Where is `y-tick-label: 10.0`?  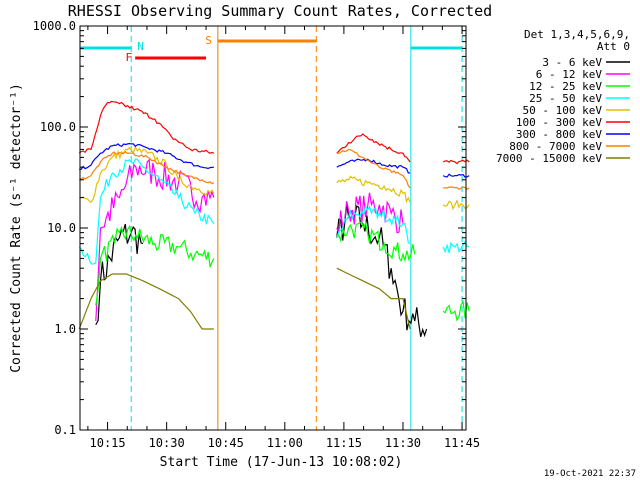
y-tick-label: 10.0 is located at coordinates (61, 228).